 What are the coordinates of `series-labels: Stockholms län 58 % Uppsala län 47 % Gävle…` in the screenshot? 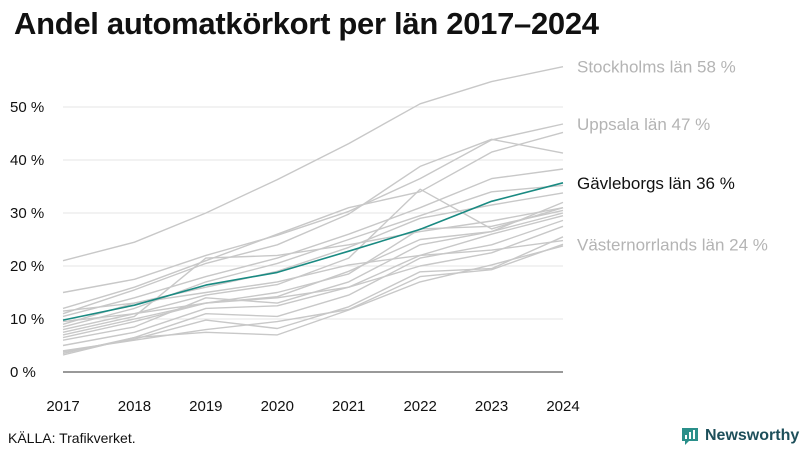 It's located at (672, 156).